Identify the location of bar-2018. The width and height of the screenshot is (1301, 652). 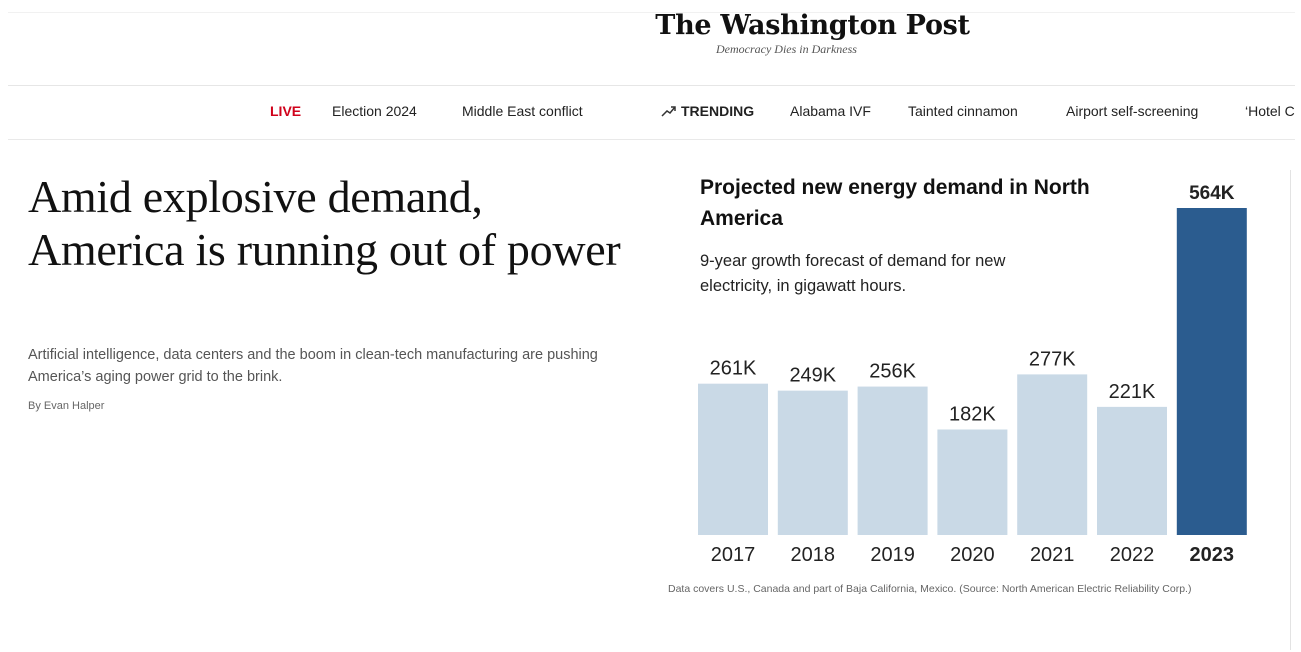
(812, 462).